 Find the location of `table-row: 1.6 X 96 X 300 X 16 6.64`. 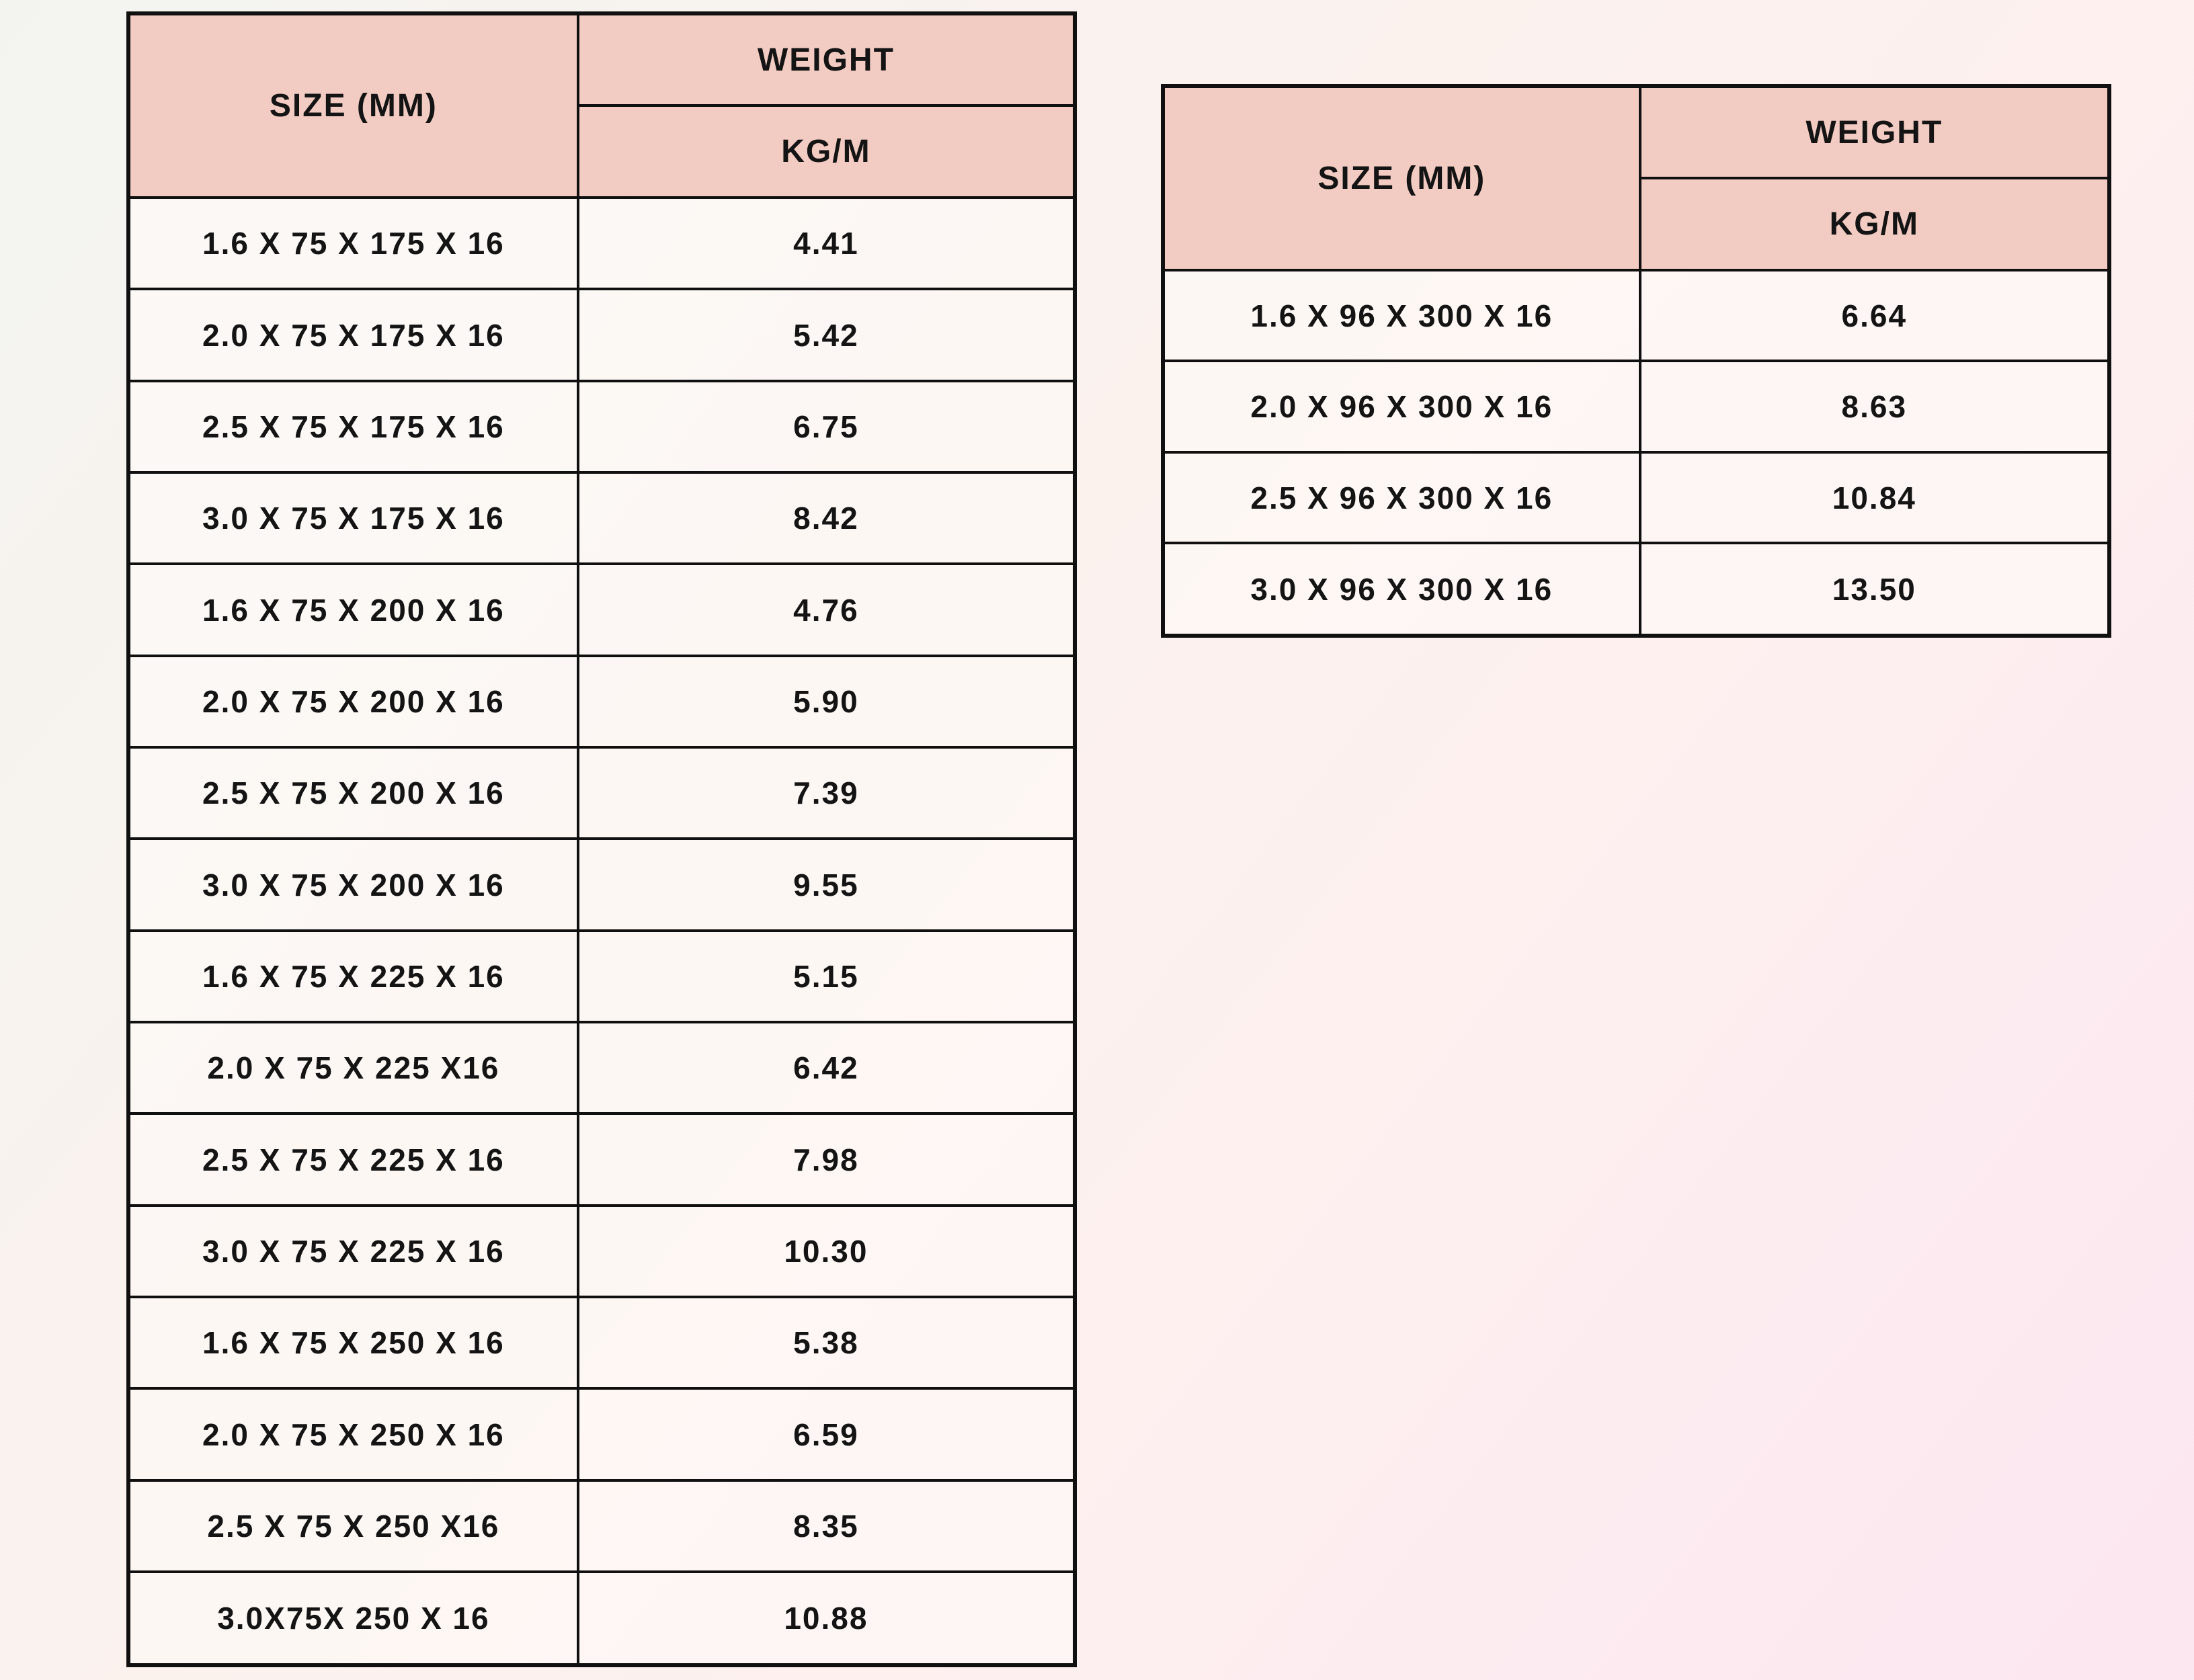

table-row: 1.6 X 96 X 300 X 16 6.64 is located at coordinates (1637, 316).